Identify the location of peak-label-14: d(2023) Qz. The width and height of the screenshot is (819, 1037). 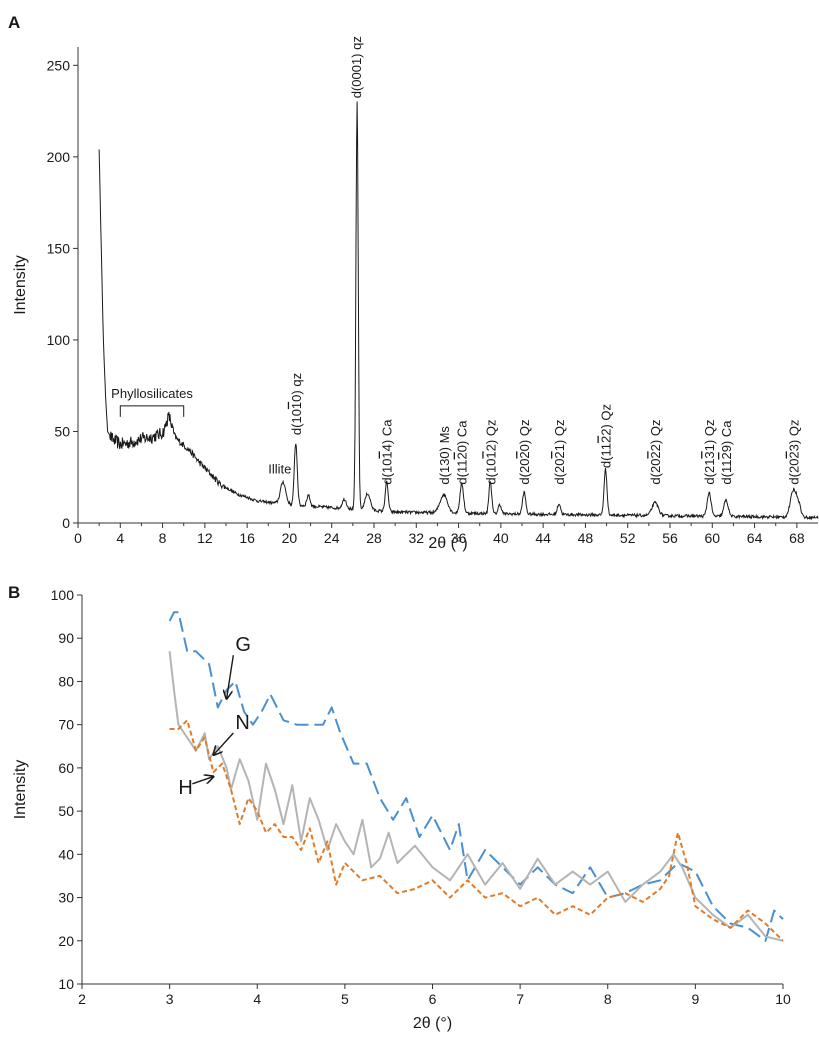
(794, 452).